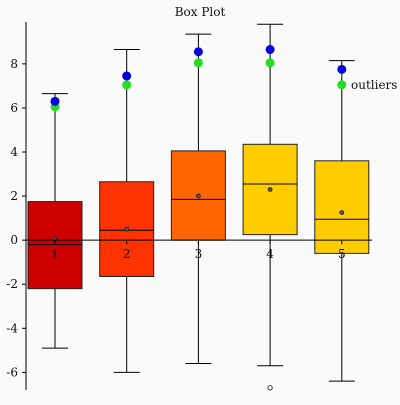  I want to click on y-tick-label: -6, so click(12, 372).